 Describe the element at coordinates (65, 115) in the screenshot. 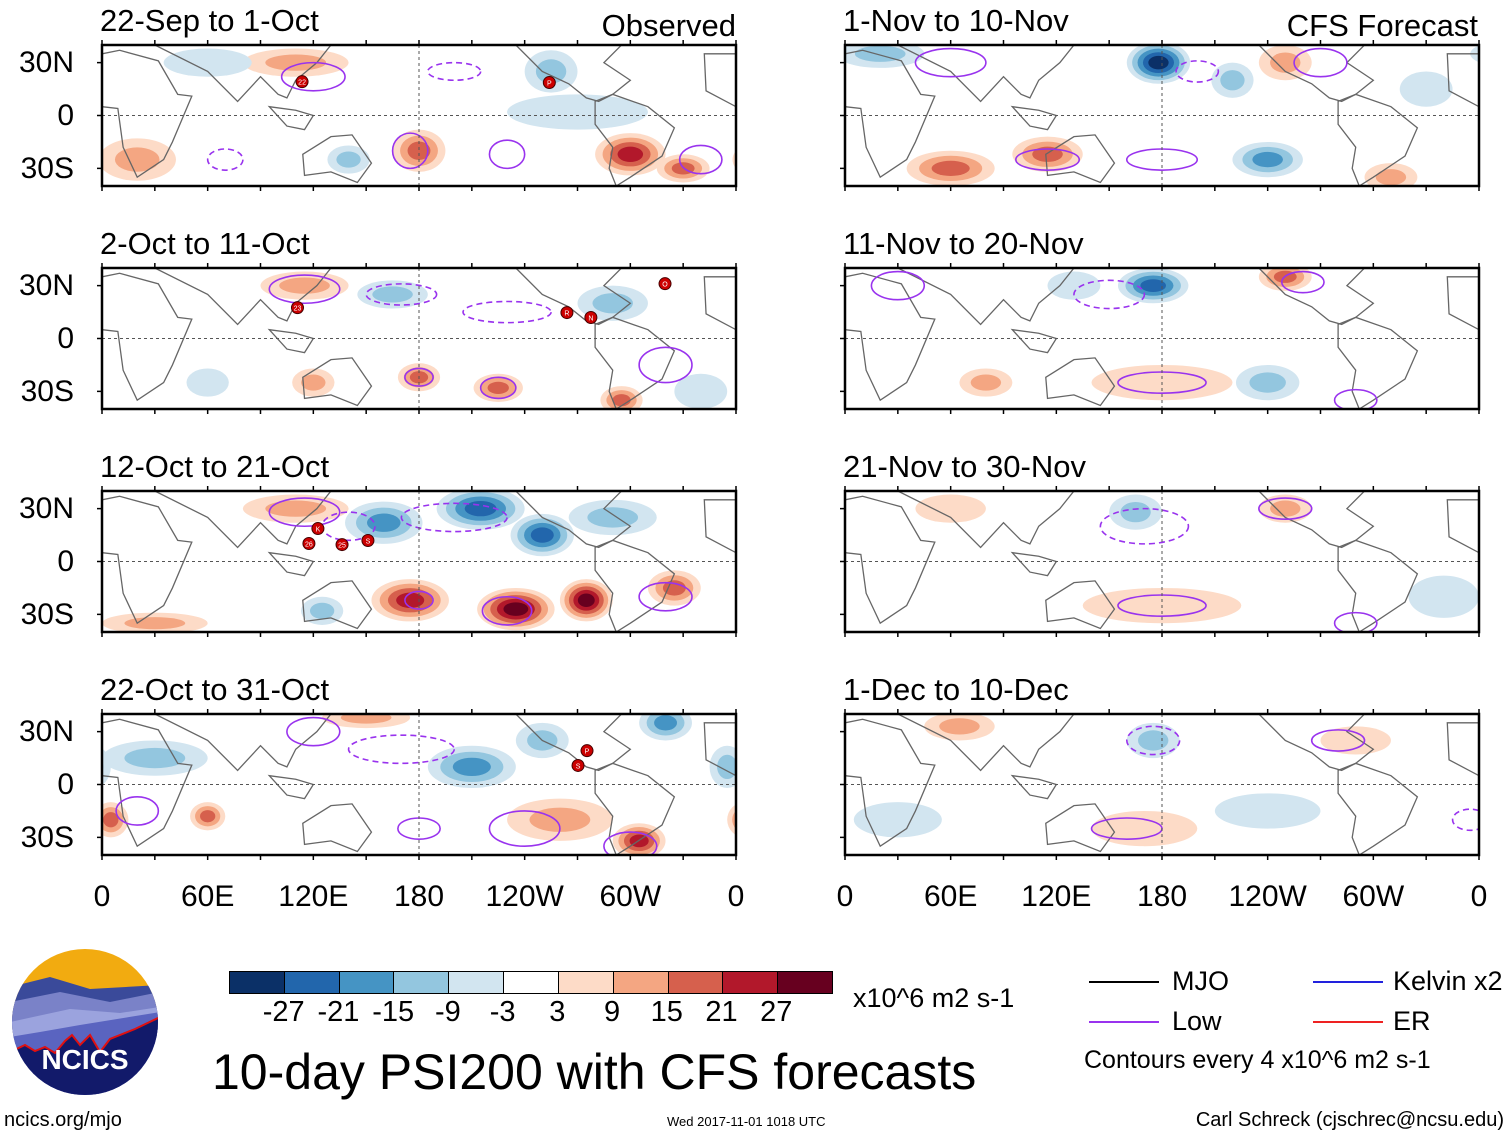

I see `lat-tick-label: 0` at that location.